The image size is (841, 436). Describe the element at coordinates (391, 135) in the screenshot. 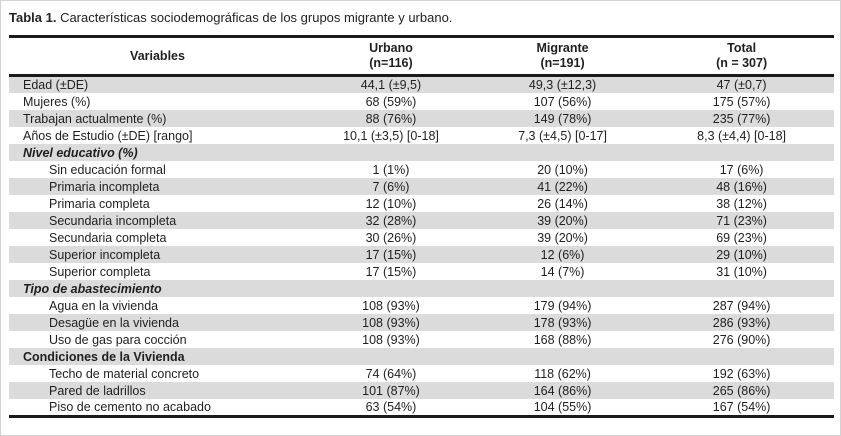

I see `cell-urbano: 10,1 (±3,5) [0-18]` at that location.